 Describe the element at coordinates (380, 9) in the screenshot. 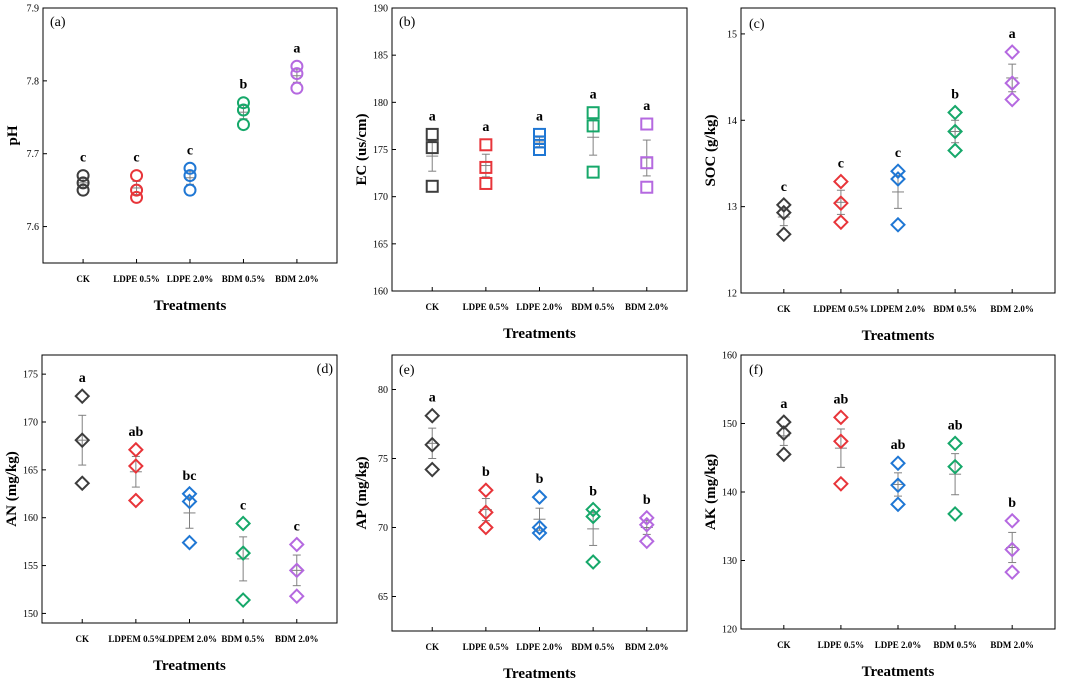

I see `y-tick-label: 190` at that location.